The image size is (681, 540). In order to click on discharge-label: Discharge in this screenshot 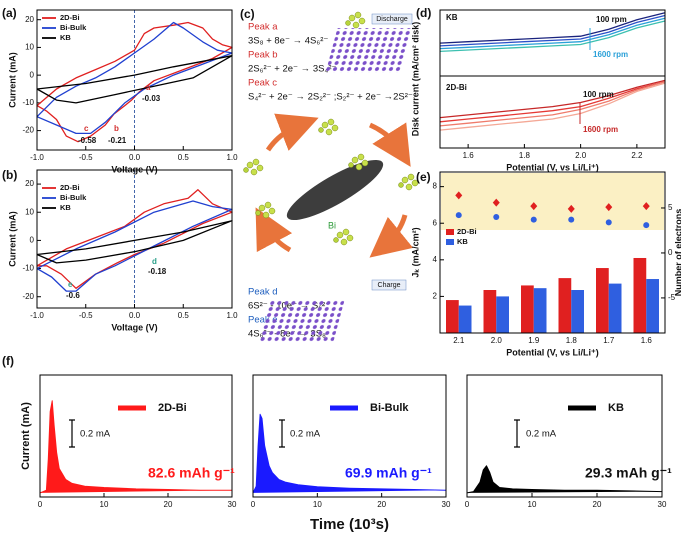, I will do `click(392, 19)`.